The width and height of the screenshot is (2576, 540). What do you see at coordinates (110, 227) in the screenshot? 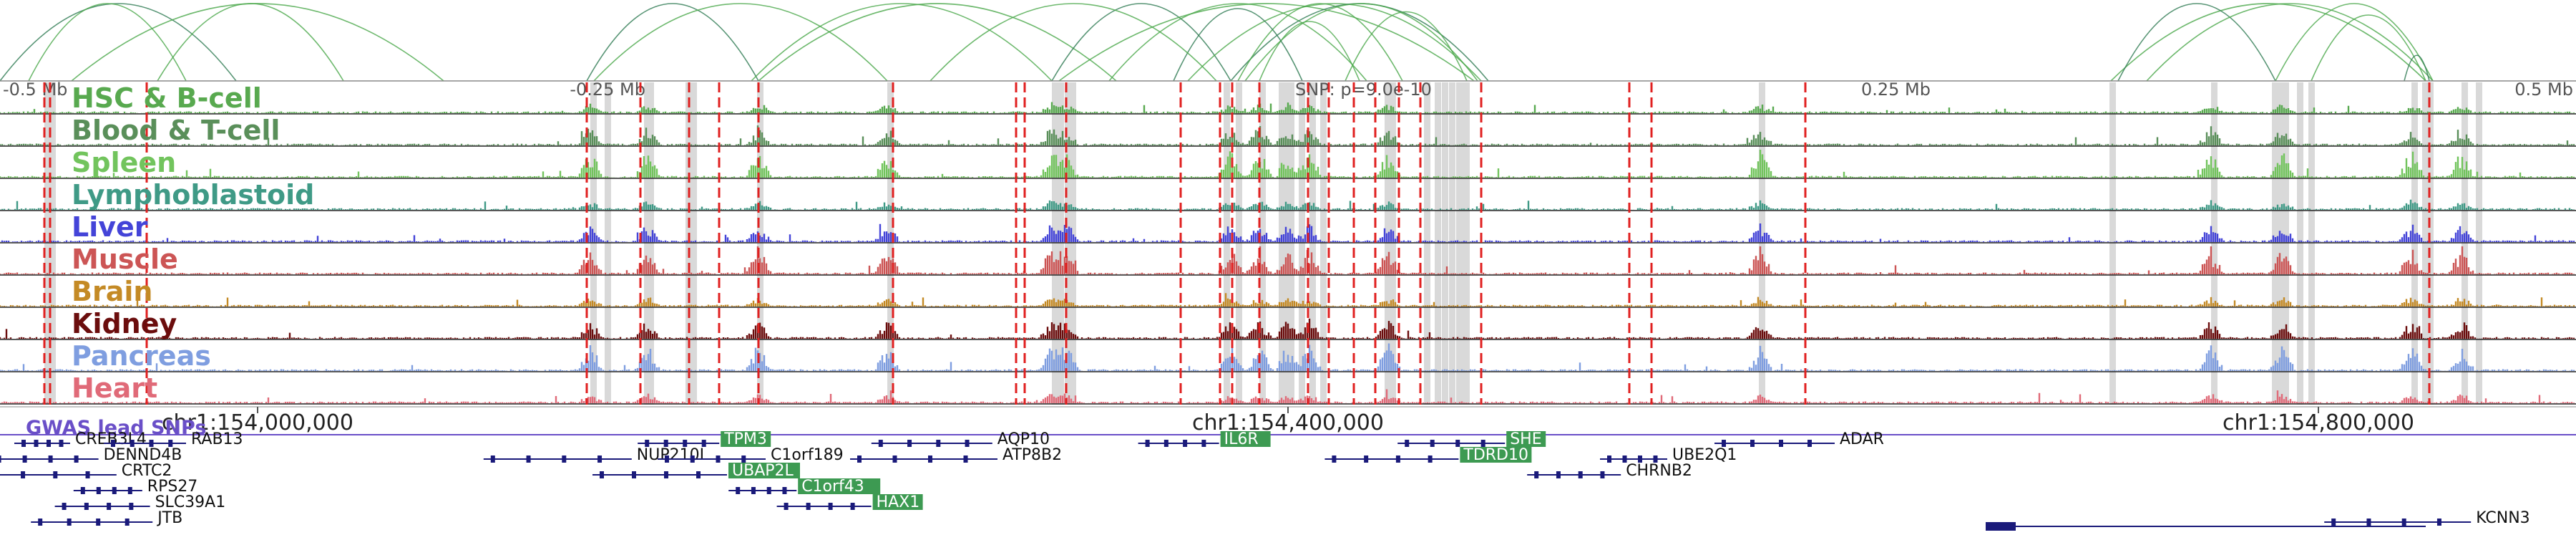
I see `track-label: Liver` at bounding box center [110, 227].